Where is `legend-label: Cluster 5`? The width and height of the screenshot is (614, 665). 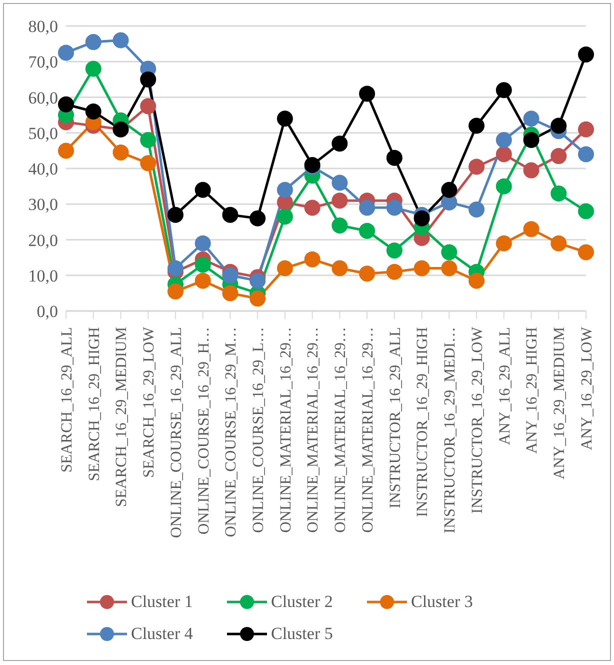
legend-label: Cluster 5 is located at coordinates (302, 634).